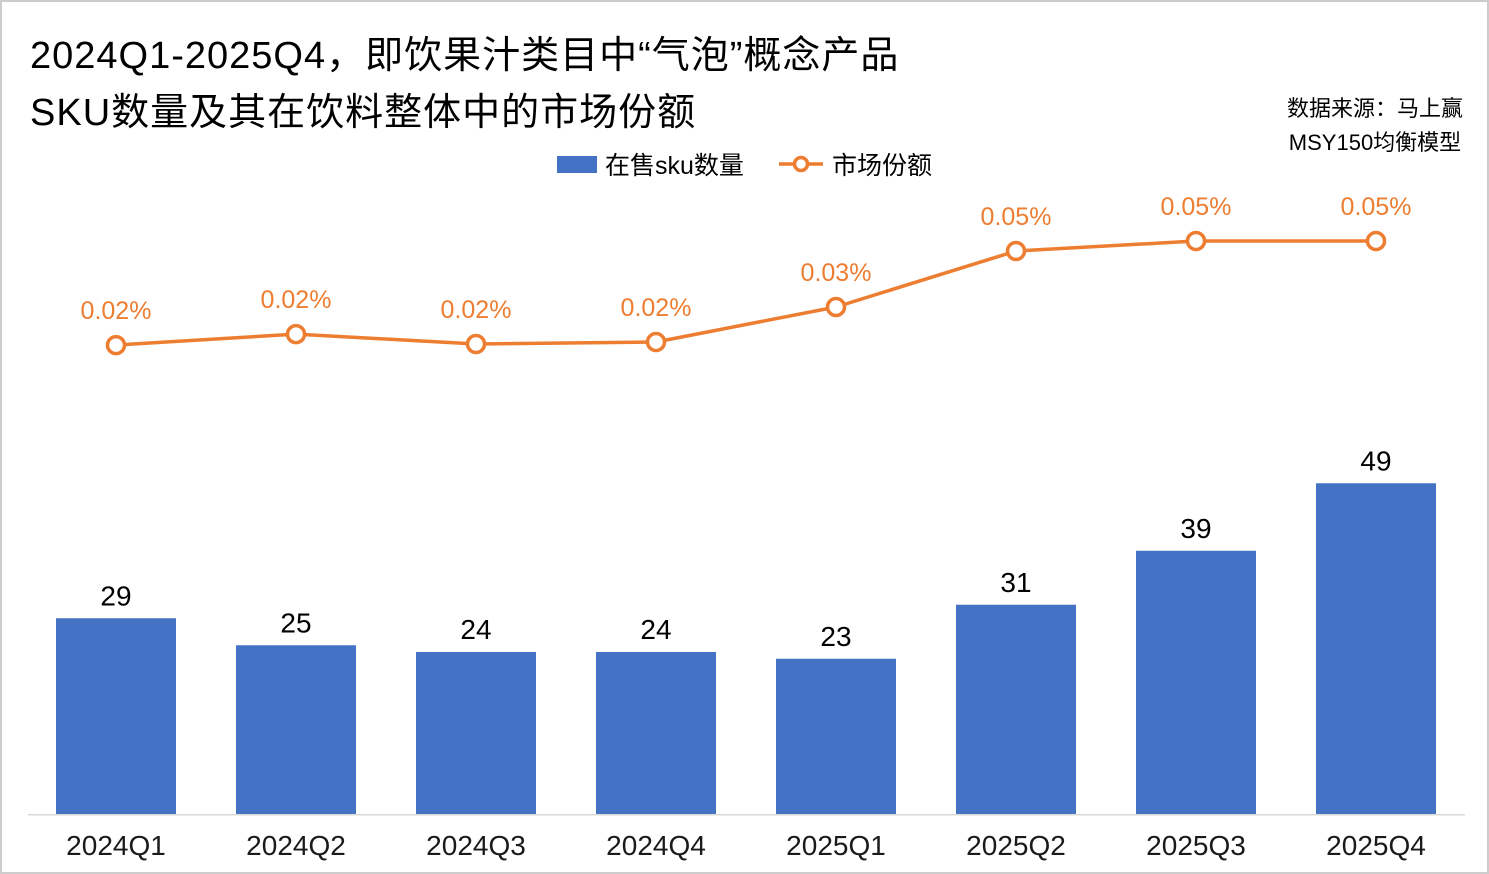 This screenshot has height=874, width=1489. I want to click on bar-value-label-2024Q3: 24, so click(475, 629).